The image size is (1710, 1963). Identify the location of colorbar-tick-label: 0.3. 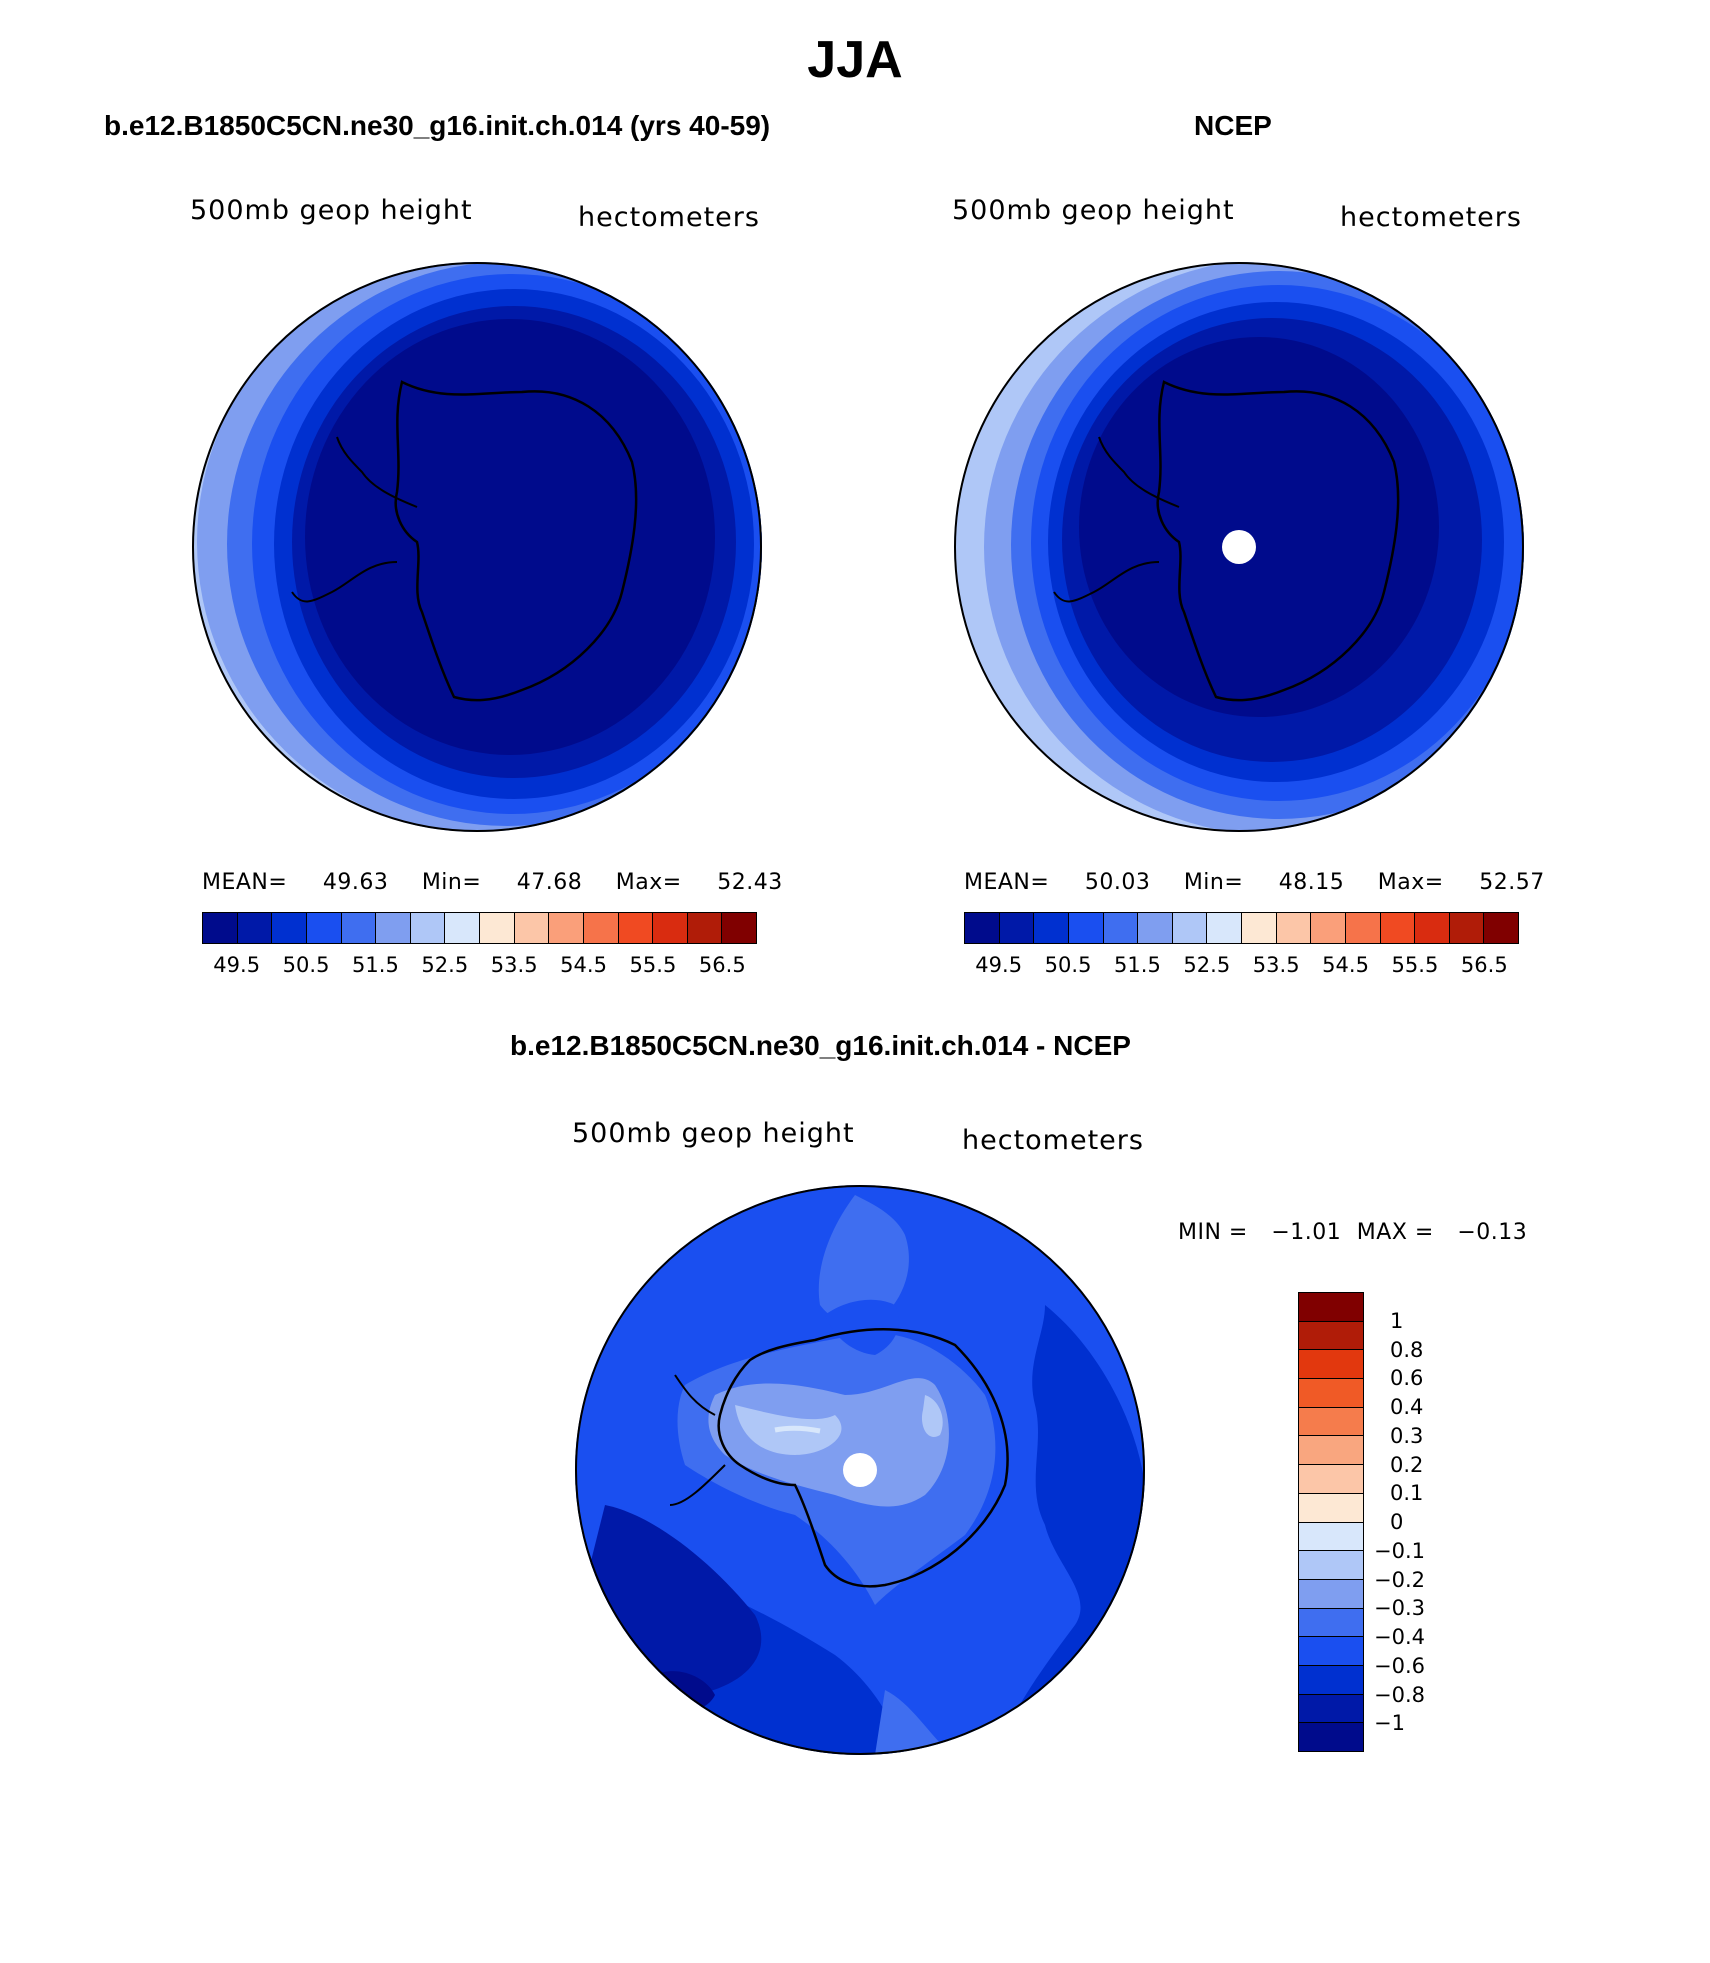
(1407, 1435).